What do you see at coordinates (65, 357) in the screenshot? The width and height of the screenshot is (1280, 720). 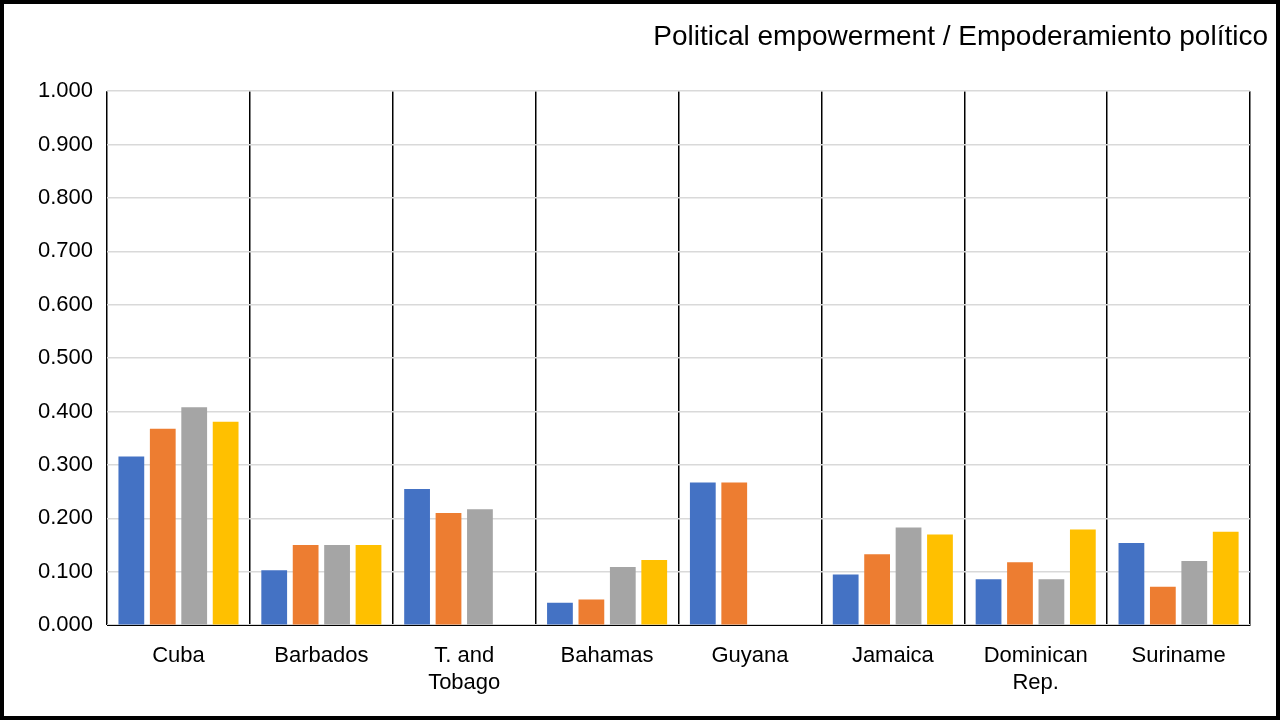 I see `y-tick-label: 0.500` at bounding box center [65, 357].